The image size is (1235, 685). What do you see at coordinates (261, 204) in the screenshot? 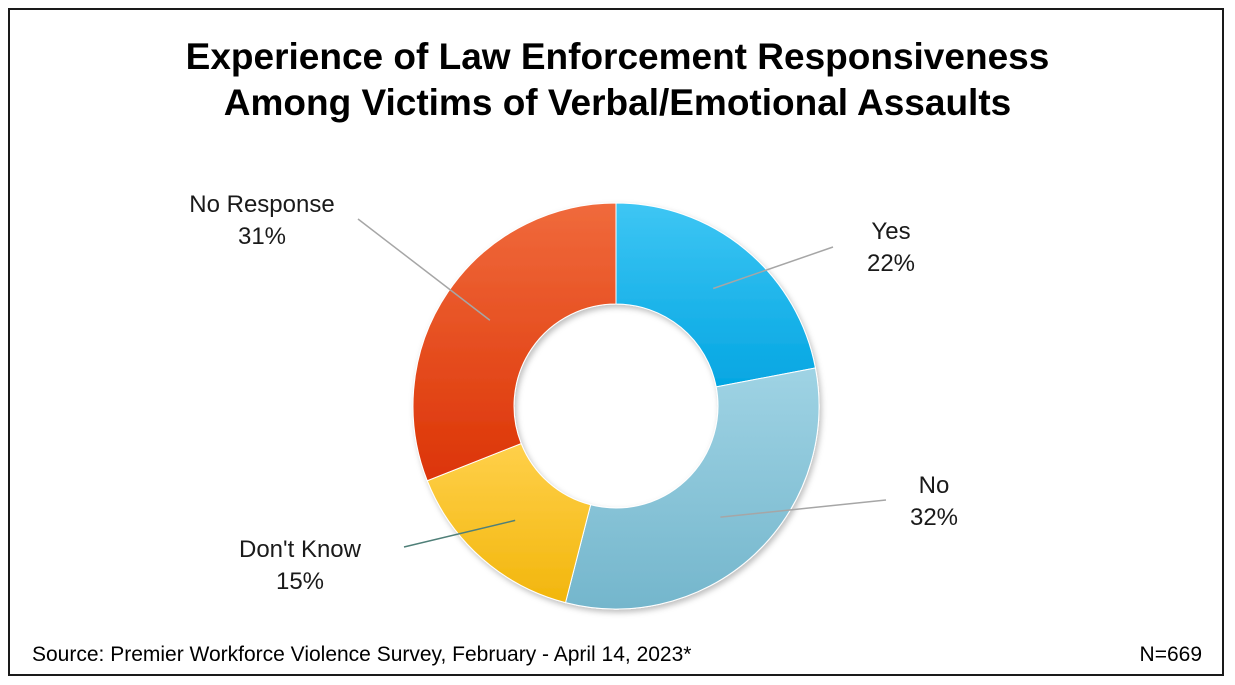
I see `label-no-response: No Response` at bounding box center [261, 204].